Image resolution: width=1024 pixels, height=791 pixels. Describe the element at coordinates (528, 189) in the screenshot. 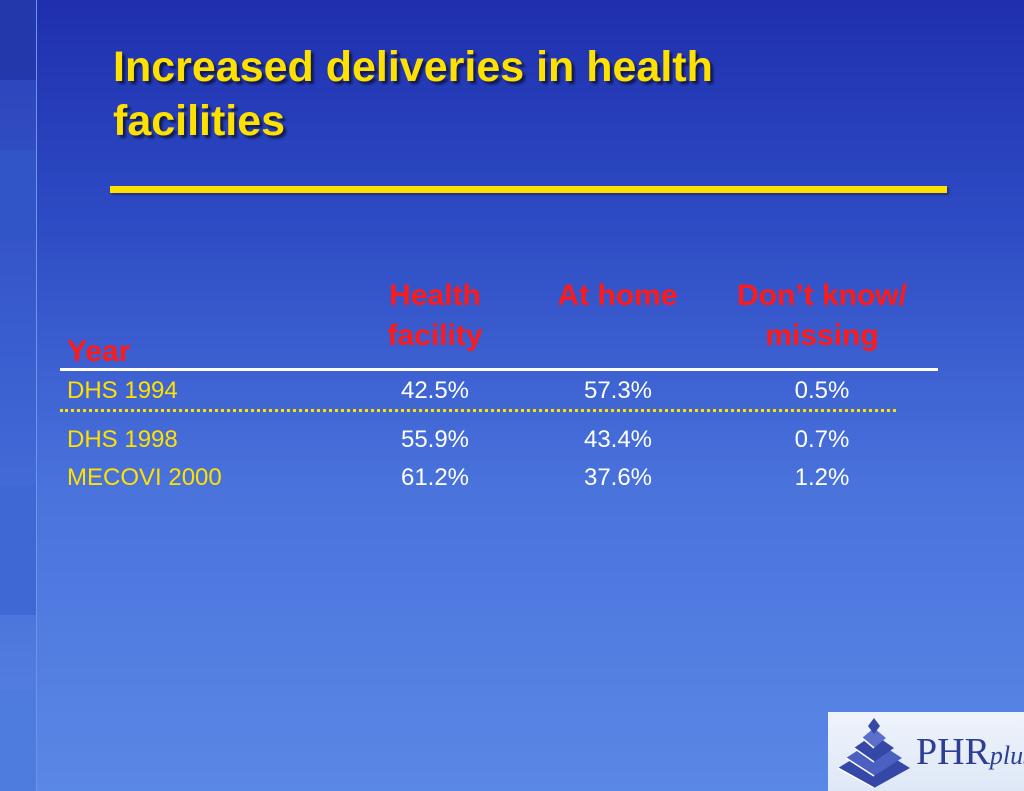

I see `title-underline` at that location.